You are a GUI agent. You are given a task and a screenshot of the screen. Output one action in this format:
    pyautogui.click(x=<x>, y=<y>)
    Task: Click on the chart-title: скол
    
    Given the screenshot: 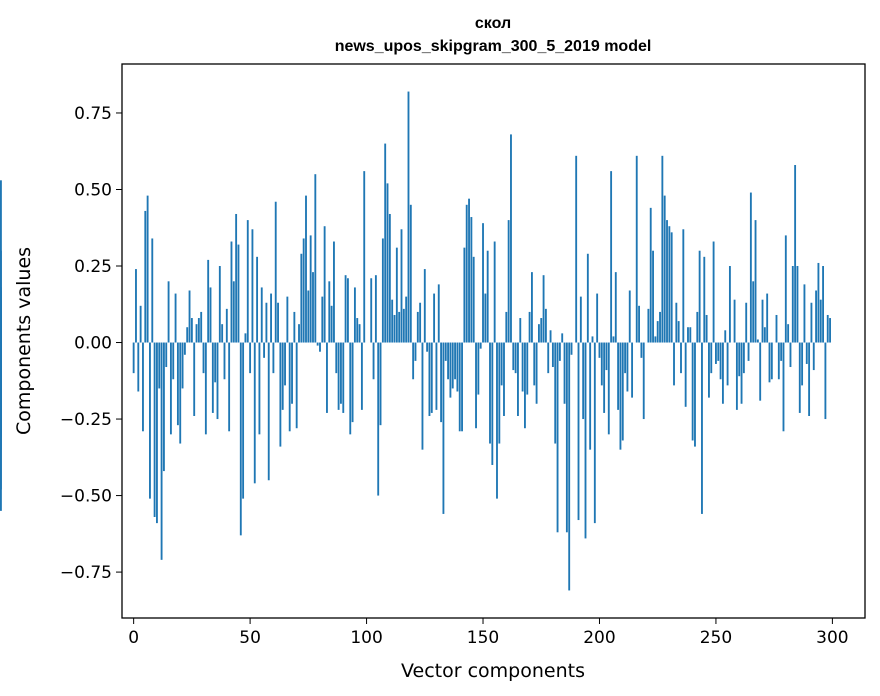 What is the action you would take?
    pyautogui.click(x=493, y=23)
    